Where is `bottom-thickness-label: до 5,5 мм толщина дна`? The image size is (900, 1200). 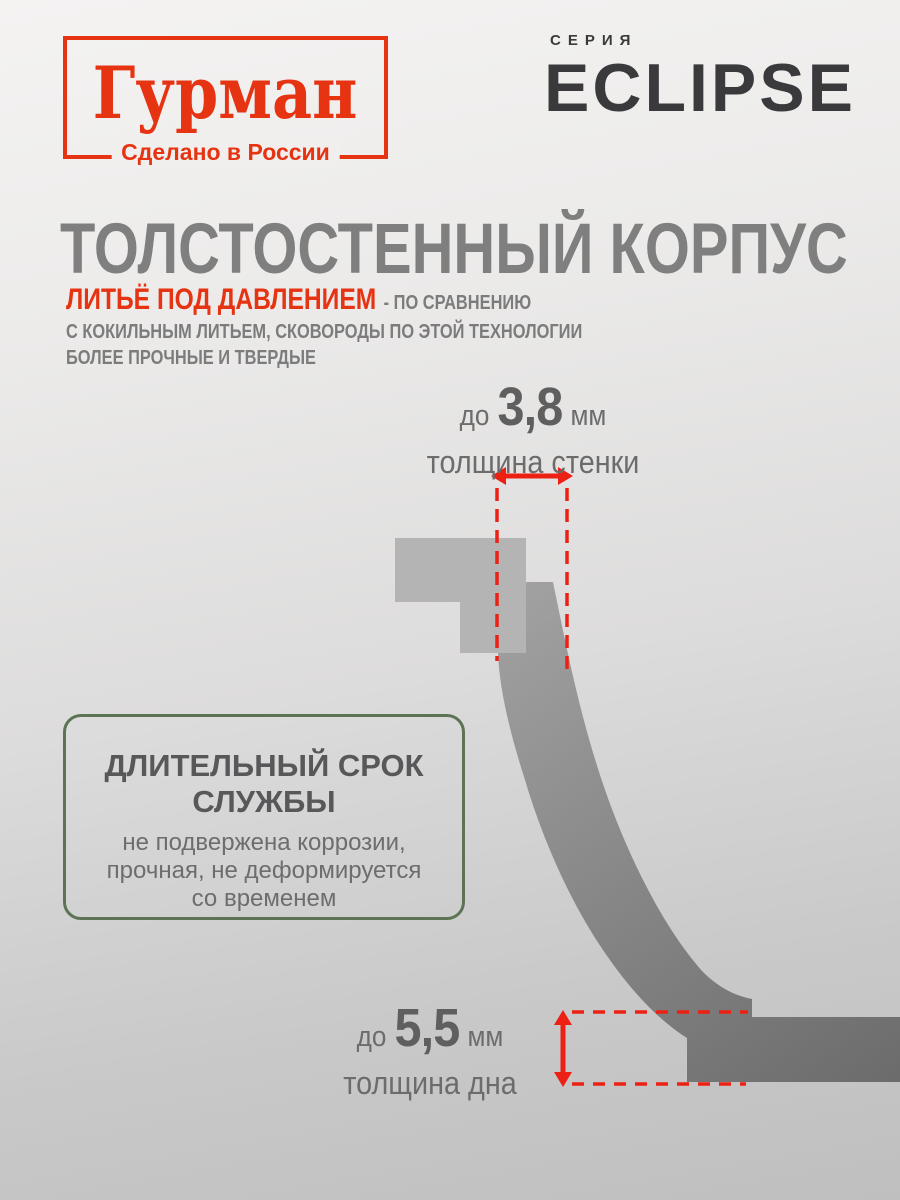 bottom-thickness-label: до 5,5 мм толщина дна is located at coordinates (430, 1049).